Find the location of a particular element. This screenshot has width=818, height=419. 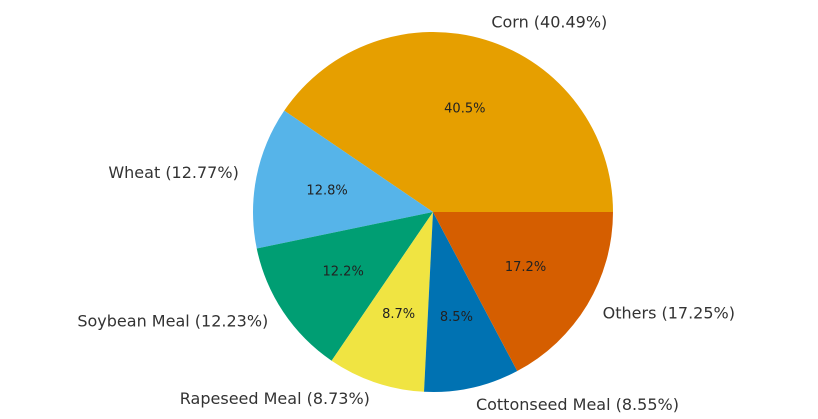

value-label: 40.5% is located at coordinates (464, 108).